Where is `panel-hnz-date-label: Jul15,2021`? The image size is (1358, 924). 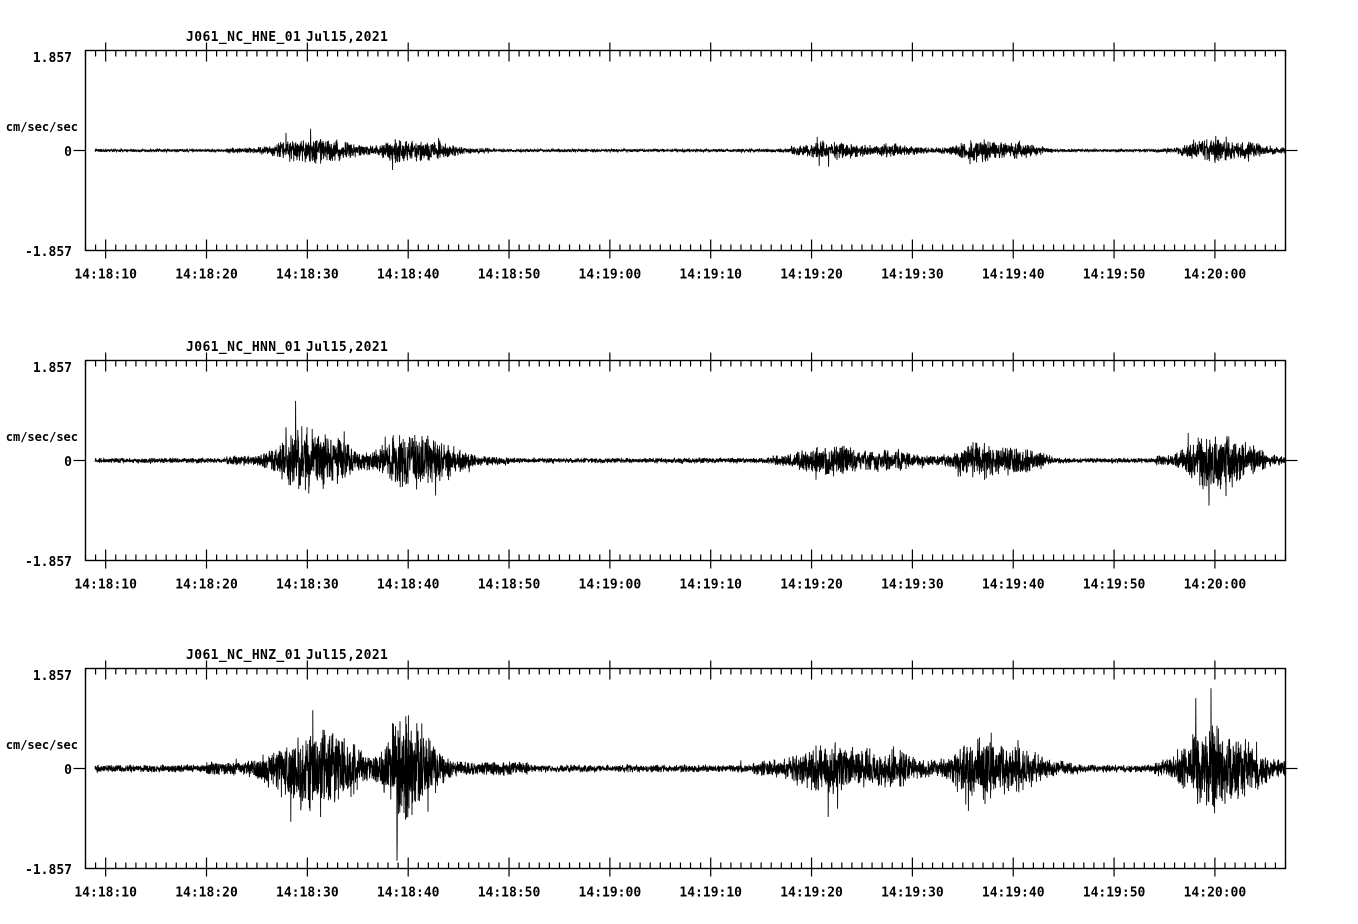 panel-hnz-date-label: Jul15,2021 is located at coordinates (347, 655).